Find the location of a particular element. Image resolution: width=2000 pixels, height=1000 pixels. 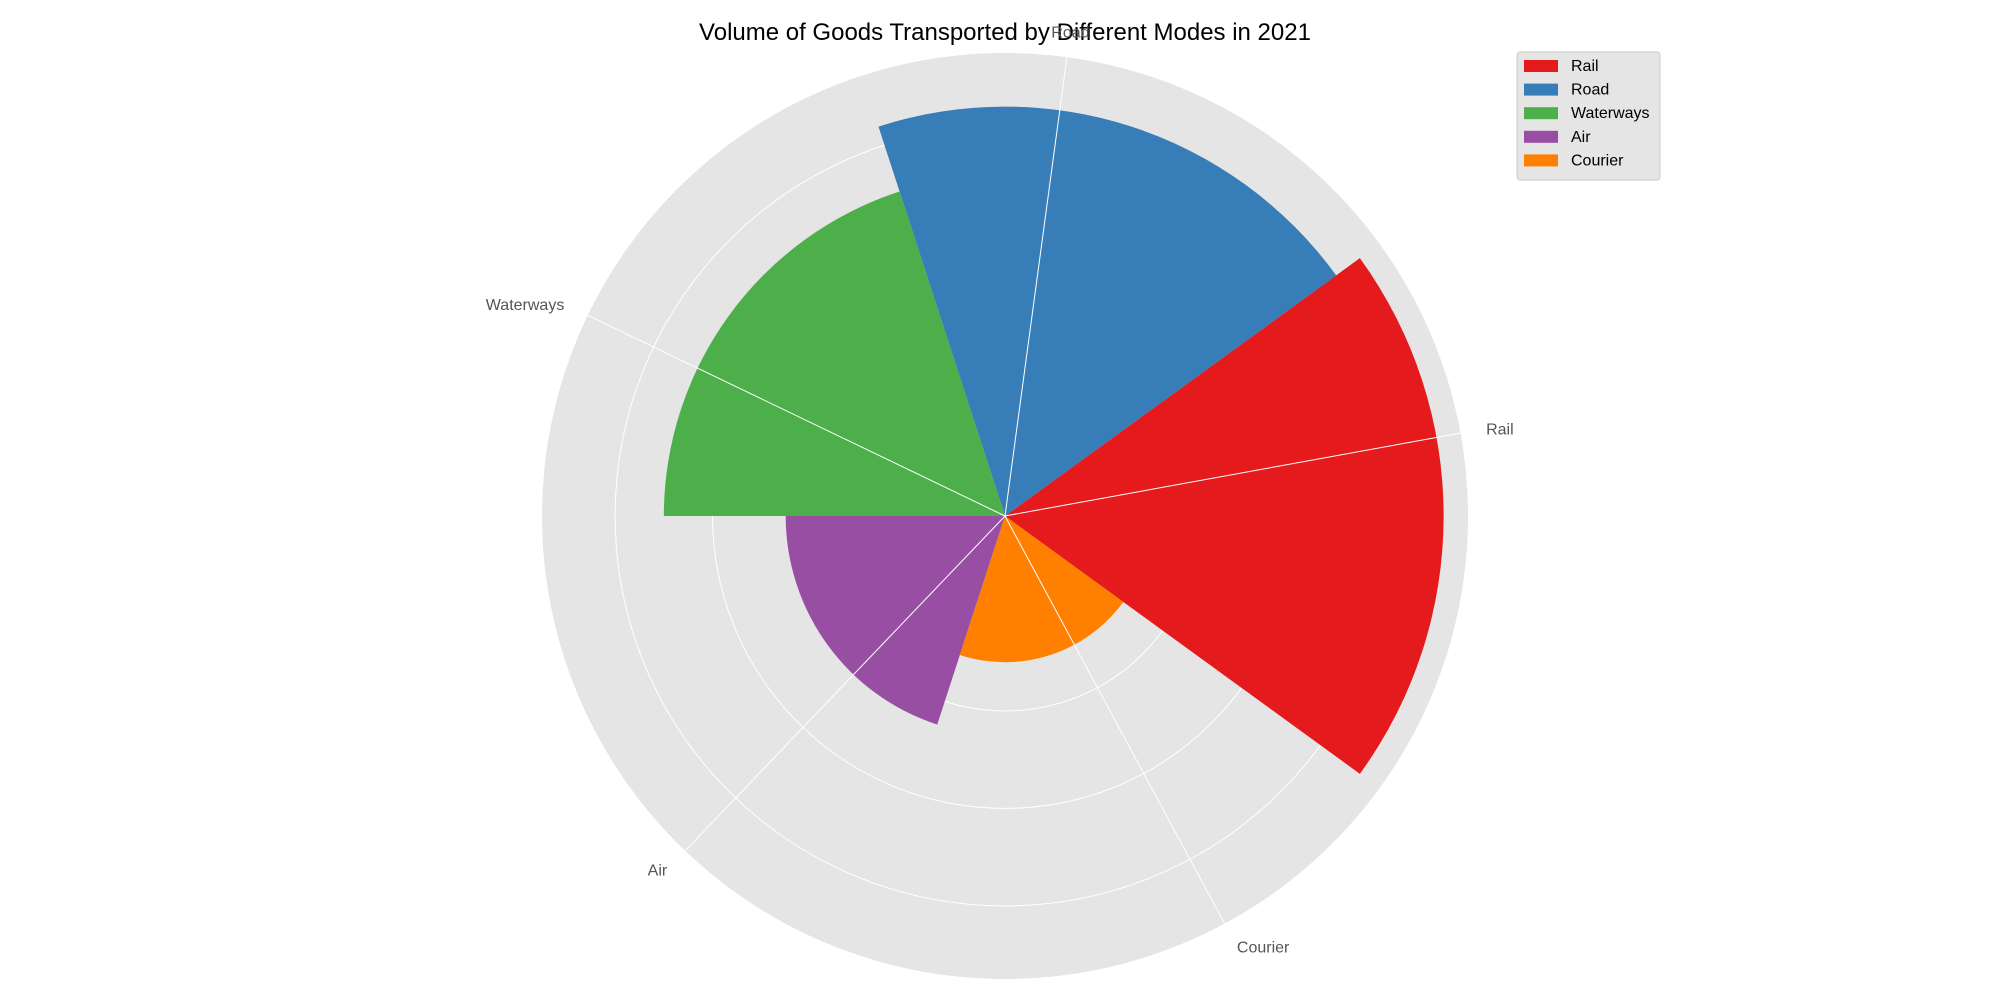

legend-label-air: Air is located at coordinates (1581, 137).